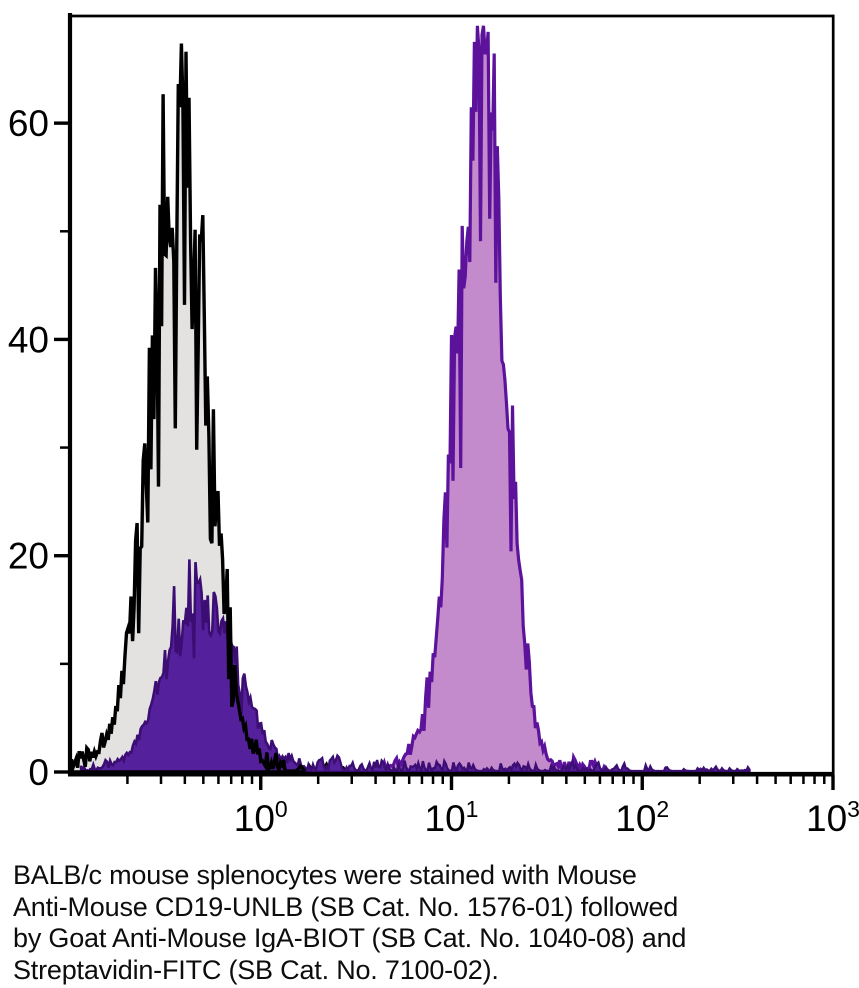  What do you see at coordinates (193, 667) in the screenshot?
I see `series-negative-population-area` at bounding box center [193, 667].